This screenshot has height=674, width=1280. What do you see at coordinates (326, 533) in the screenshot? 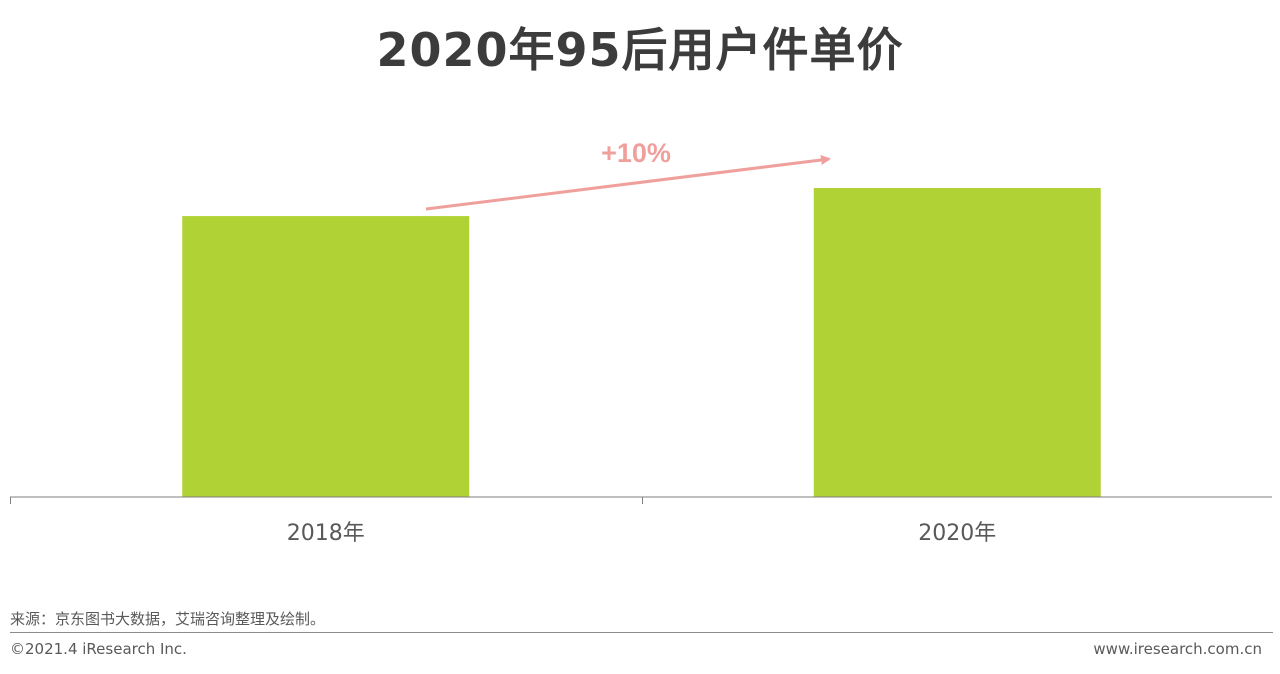
I see `x-tick-label-0: 2018年` at bounding box center [326, 533].